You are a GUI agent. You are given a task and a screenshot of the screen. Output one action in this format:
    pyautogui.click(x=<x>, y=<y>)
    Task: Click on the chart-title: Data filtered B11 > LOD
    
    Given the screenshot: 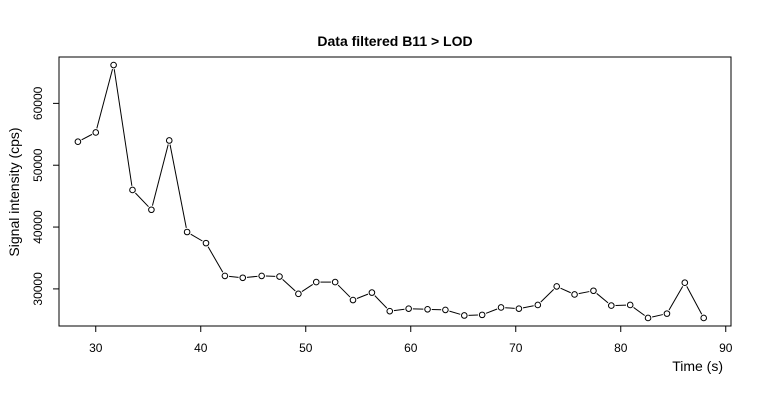 What is the action you would take?
    pyautogui.click(x=394, y=41)
    